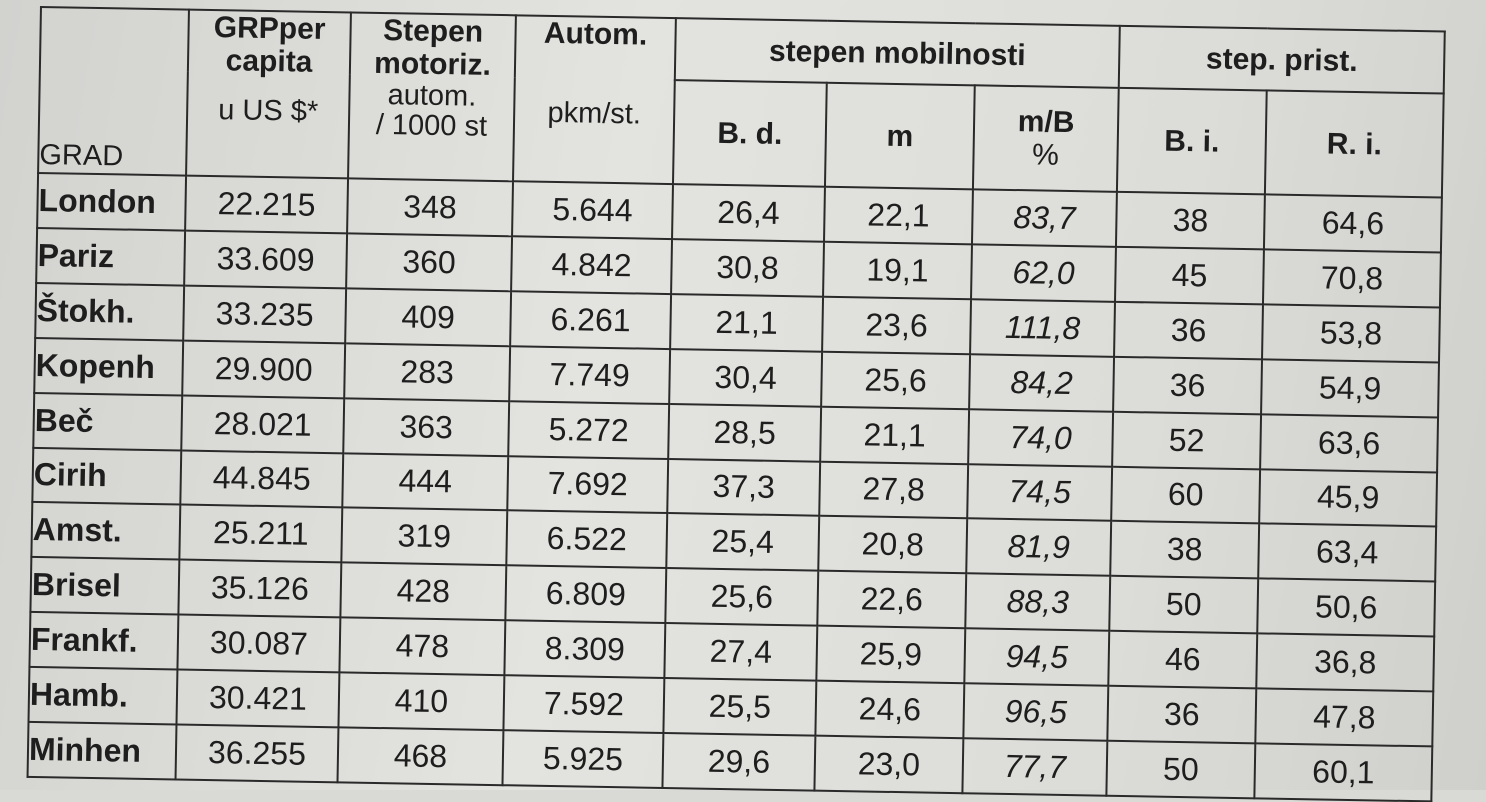 The image size is (1486, 802). I want to click on cell-autom: 4.842, so click(592, 265).